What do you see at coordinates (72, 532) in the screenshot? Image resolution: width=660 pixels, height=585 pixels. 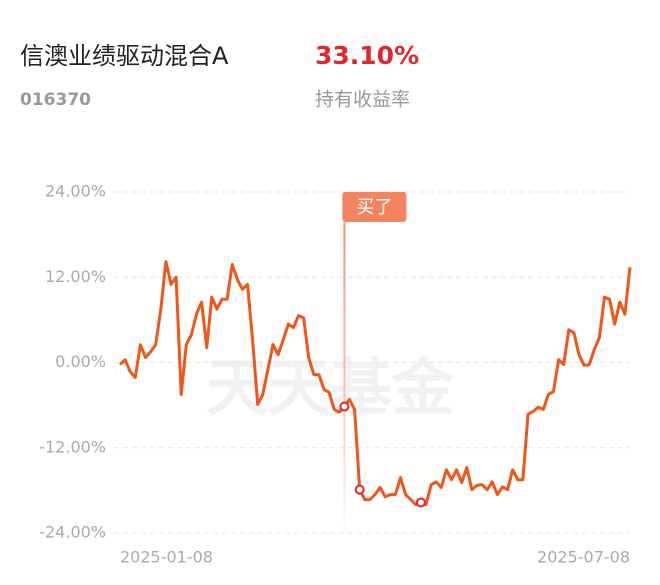 I see `y-tick-label: -24.00%` at bounding box center [72, 532].